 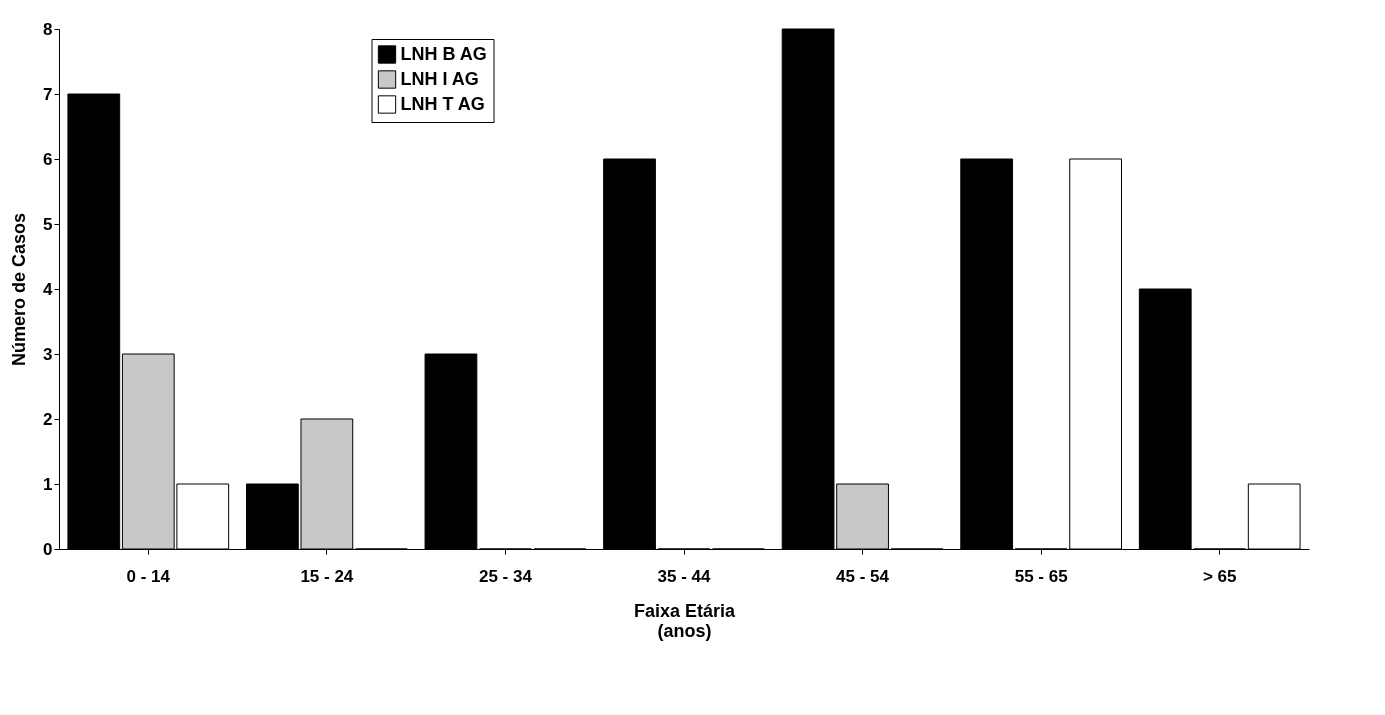 What do you see at coordinates (863, 576) in the screenshot?
I see `x-tick-label: 45 - 54` at bounding box center [863, 576].